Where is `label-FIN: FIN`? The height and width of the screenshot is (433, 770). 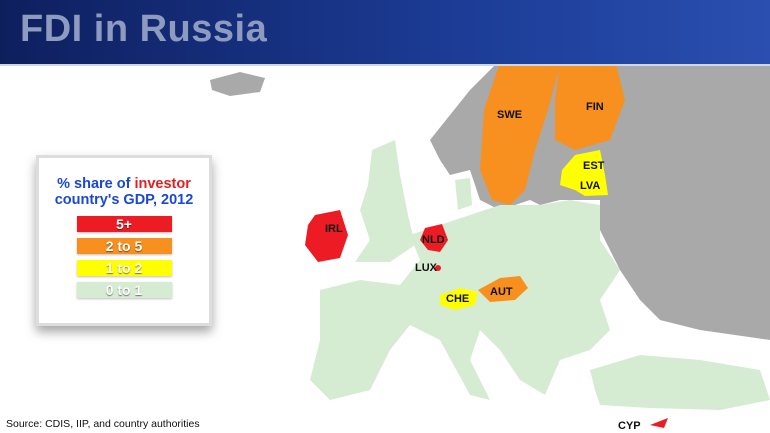 label-FIN: FIN is located at coordinates (595, 107).